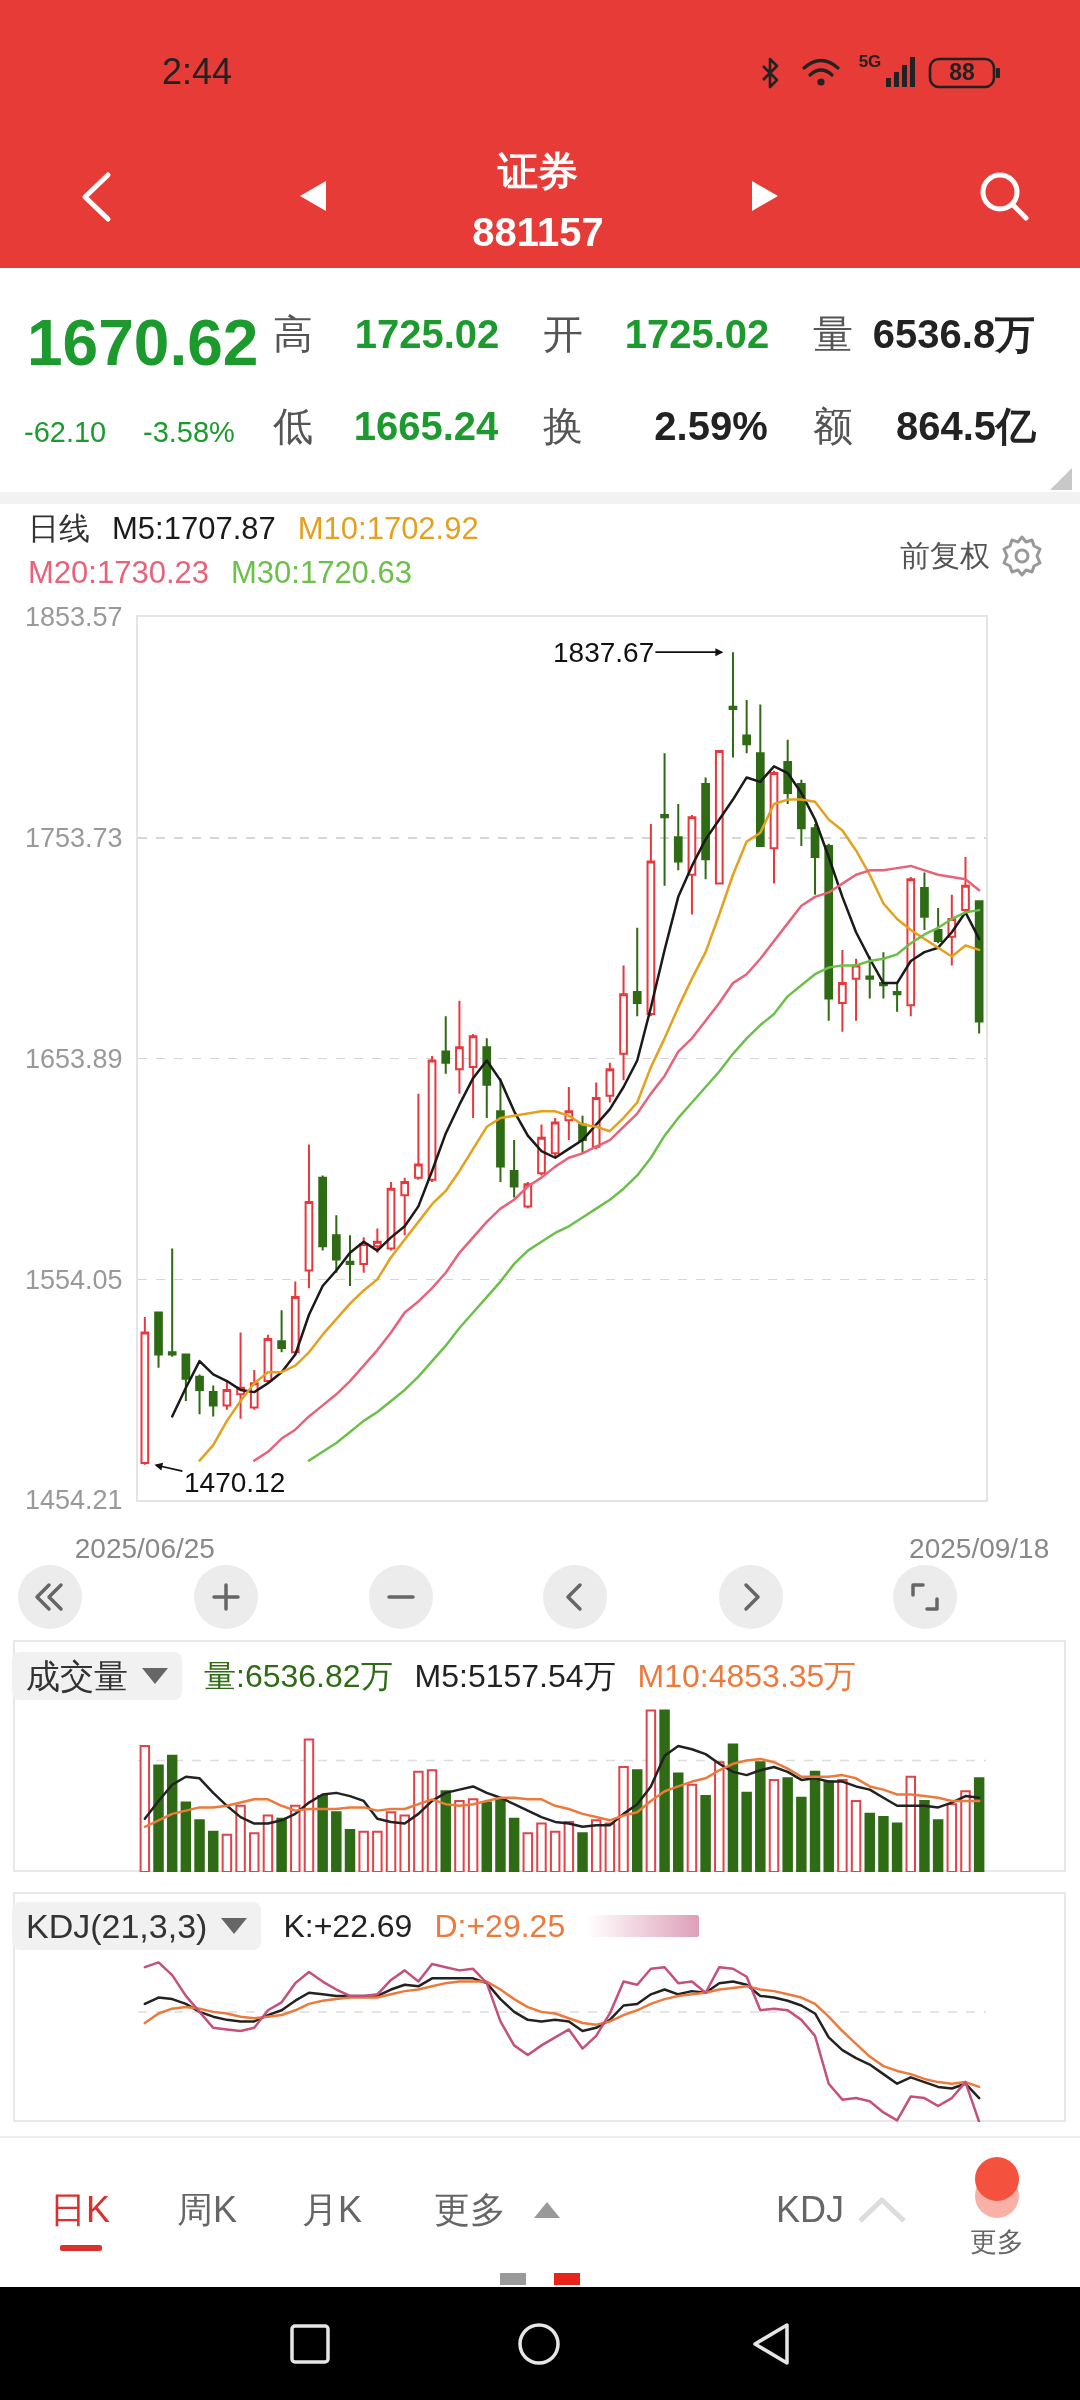  Describe the element at coordinates (189, 432) in the screenshot. I see `text: -3.58%` at that location.